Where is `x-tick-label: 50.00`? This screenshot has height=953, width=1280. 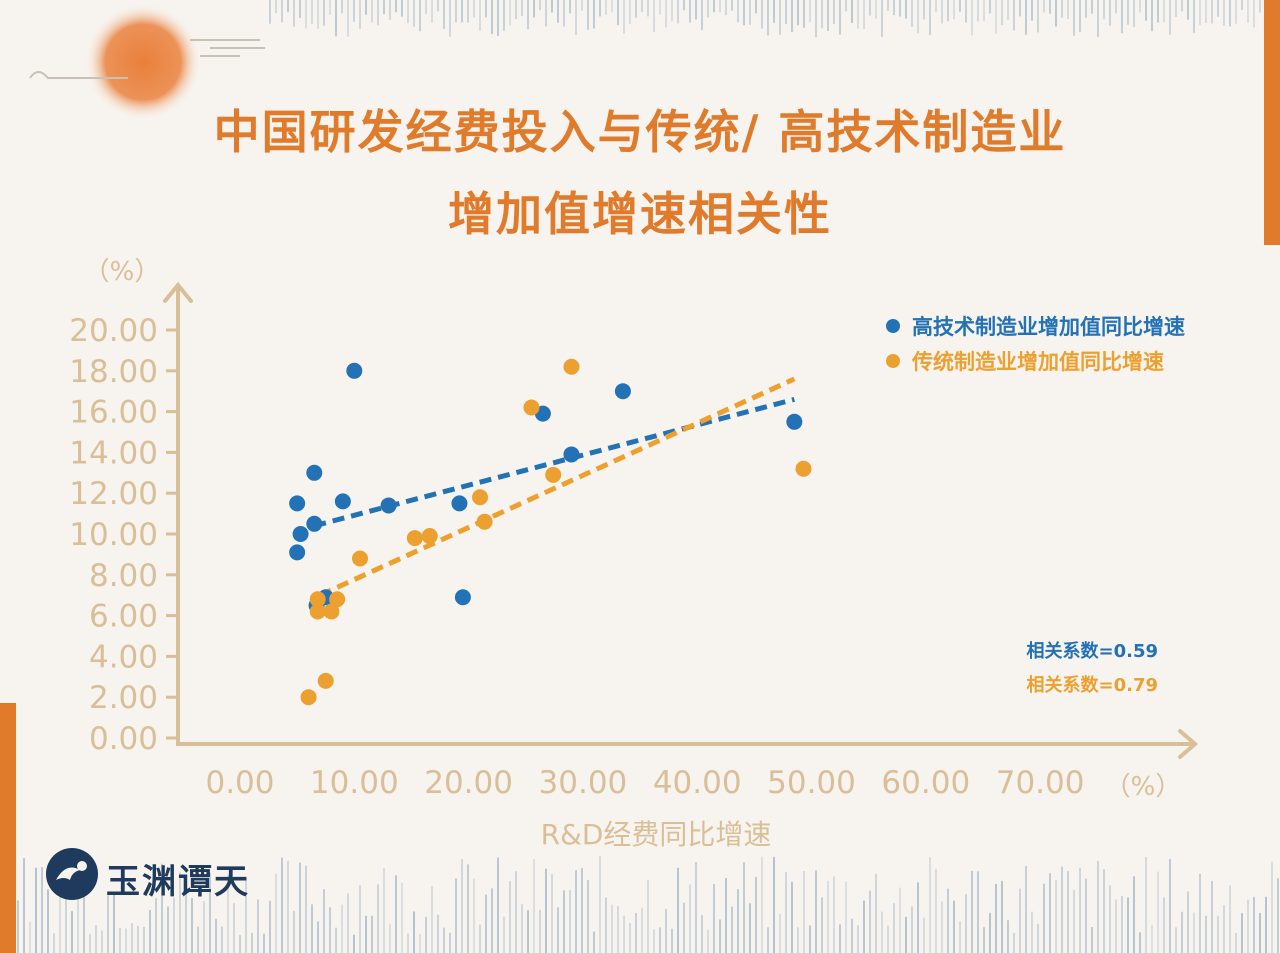
x-tick-label: 50.00 is located at coordinates (811, 783).